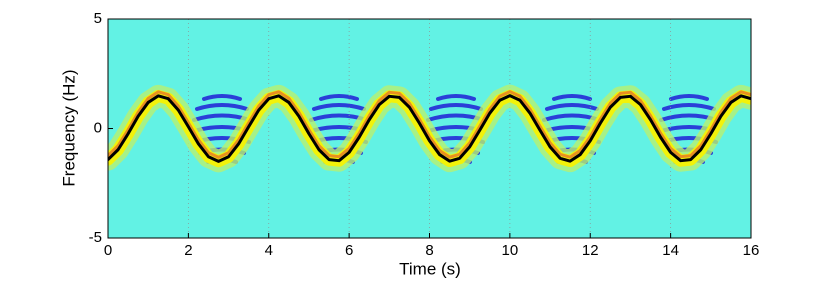 The width and height of the screenshot is (830, 284). I want to click on x-tick-label: 4, so click(269, 250).